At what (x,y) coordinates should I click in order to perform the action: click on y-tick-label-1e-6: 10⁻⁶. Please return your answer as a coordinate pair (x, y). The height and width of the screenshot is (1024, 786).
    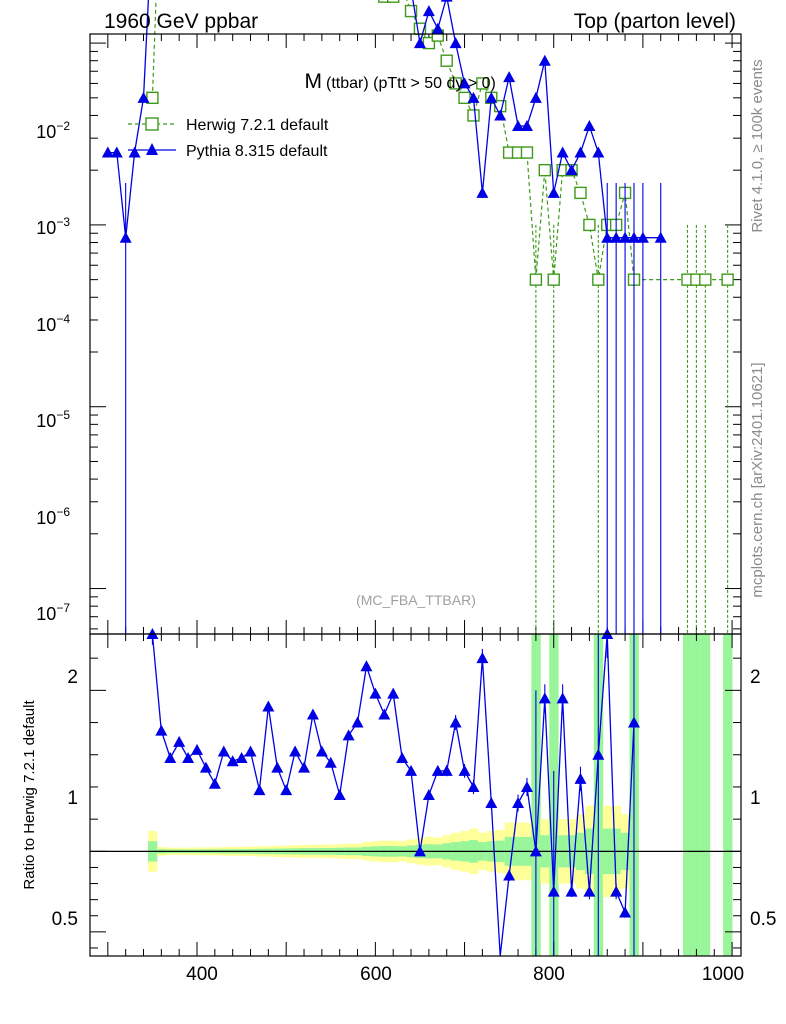
    Looking at the image, I should click on (53, 516).